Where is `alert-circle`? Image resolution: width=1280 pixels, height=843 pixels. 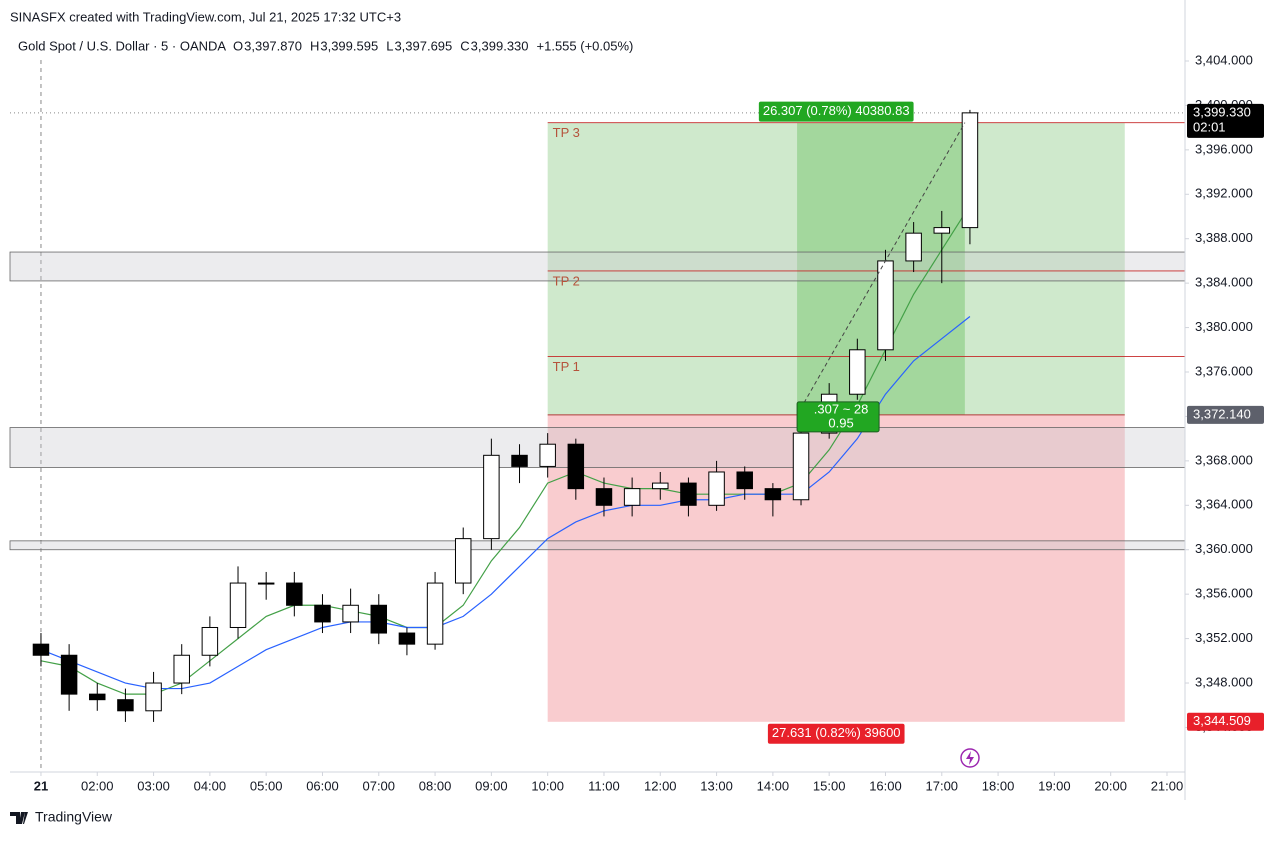
alert-circle is located at coordinates (970, 758).